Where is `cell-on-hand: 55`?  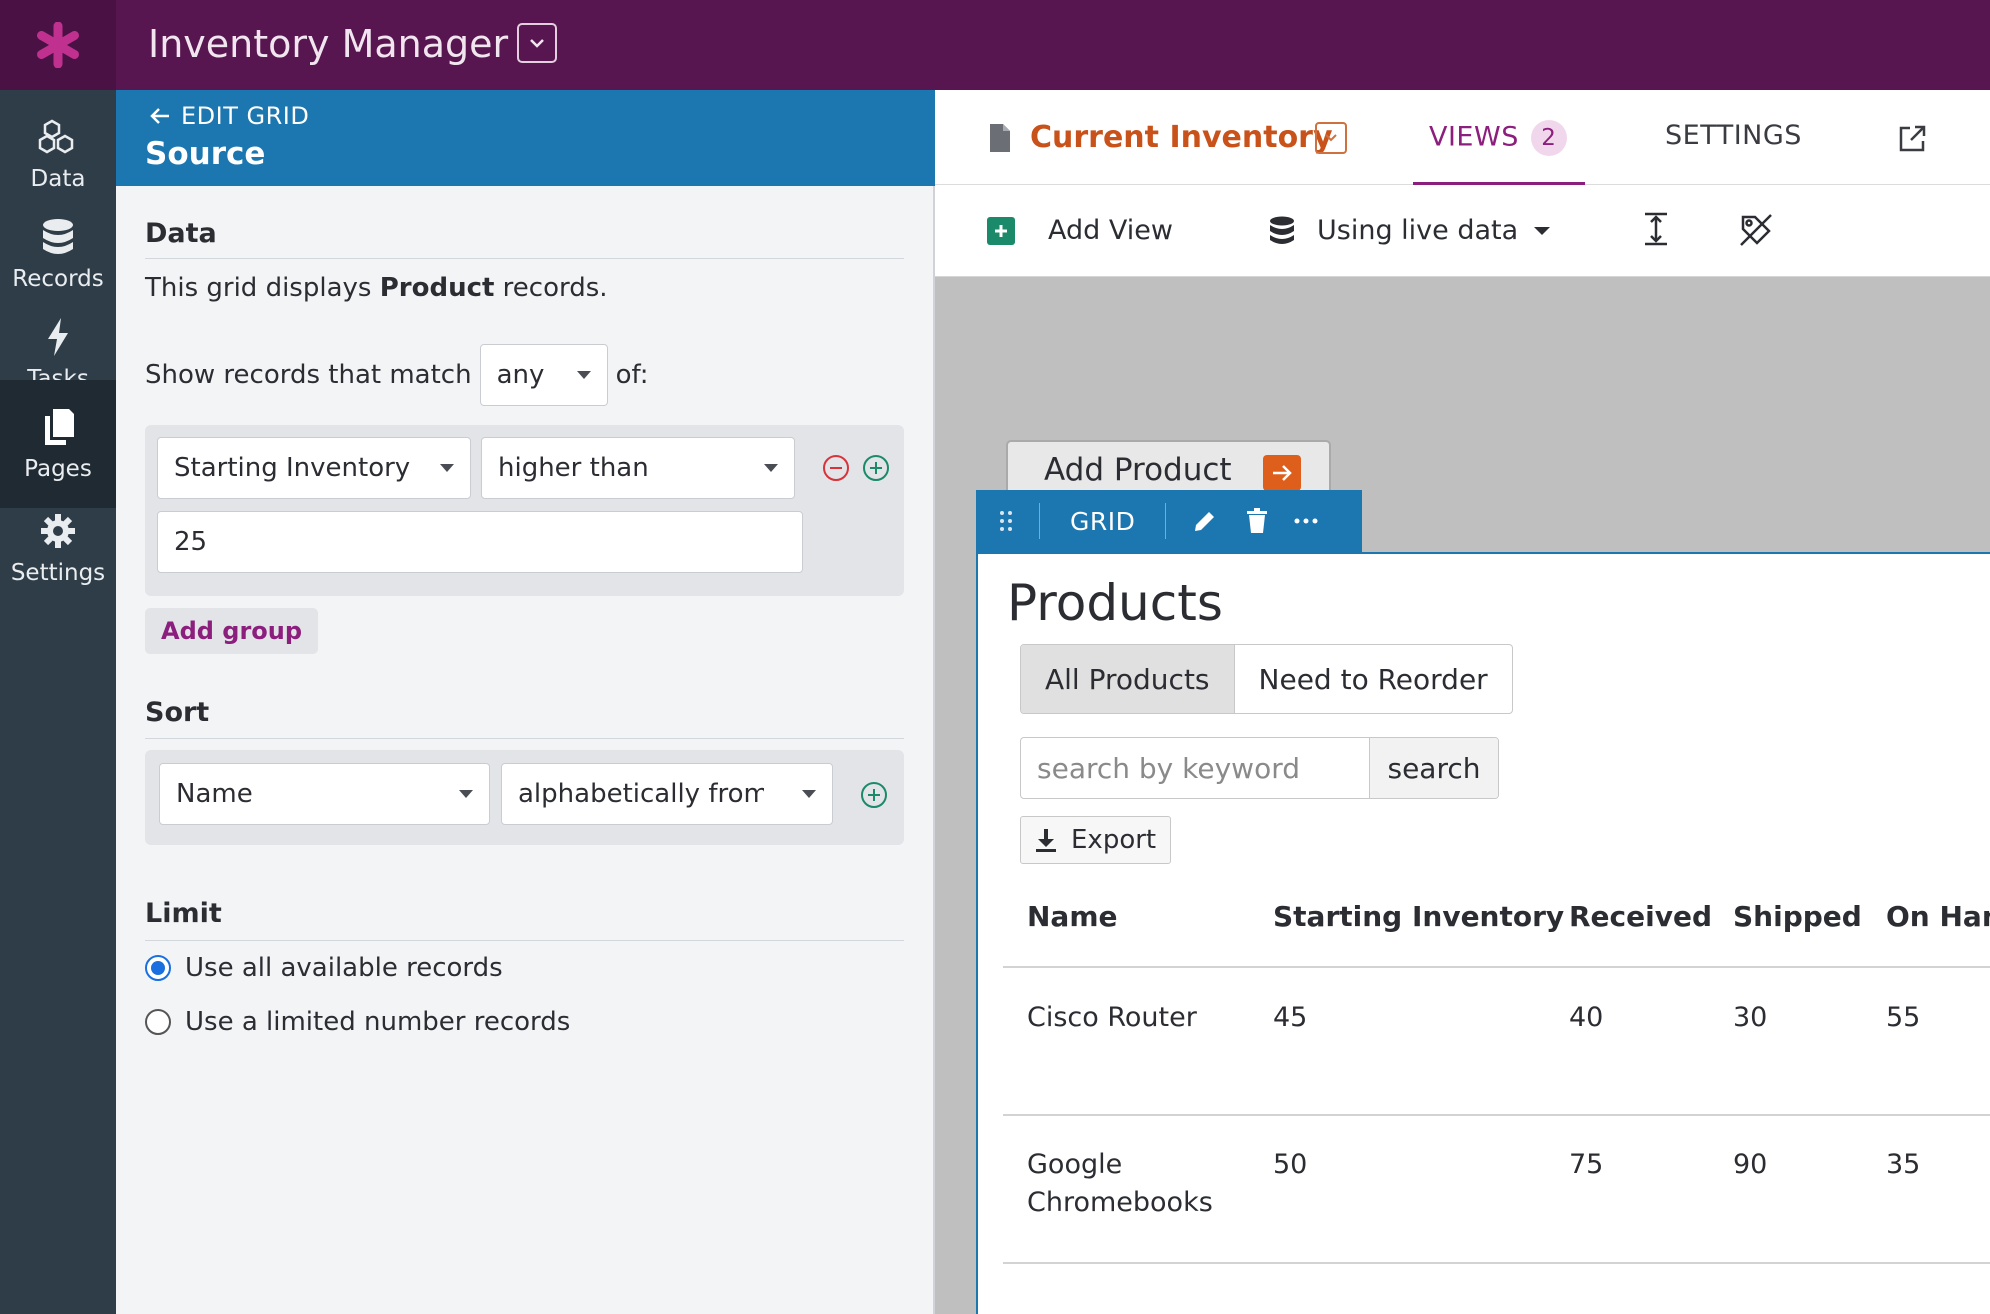 cell-on-hand: 55 is located at coordinates (1903, 1017).